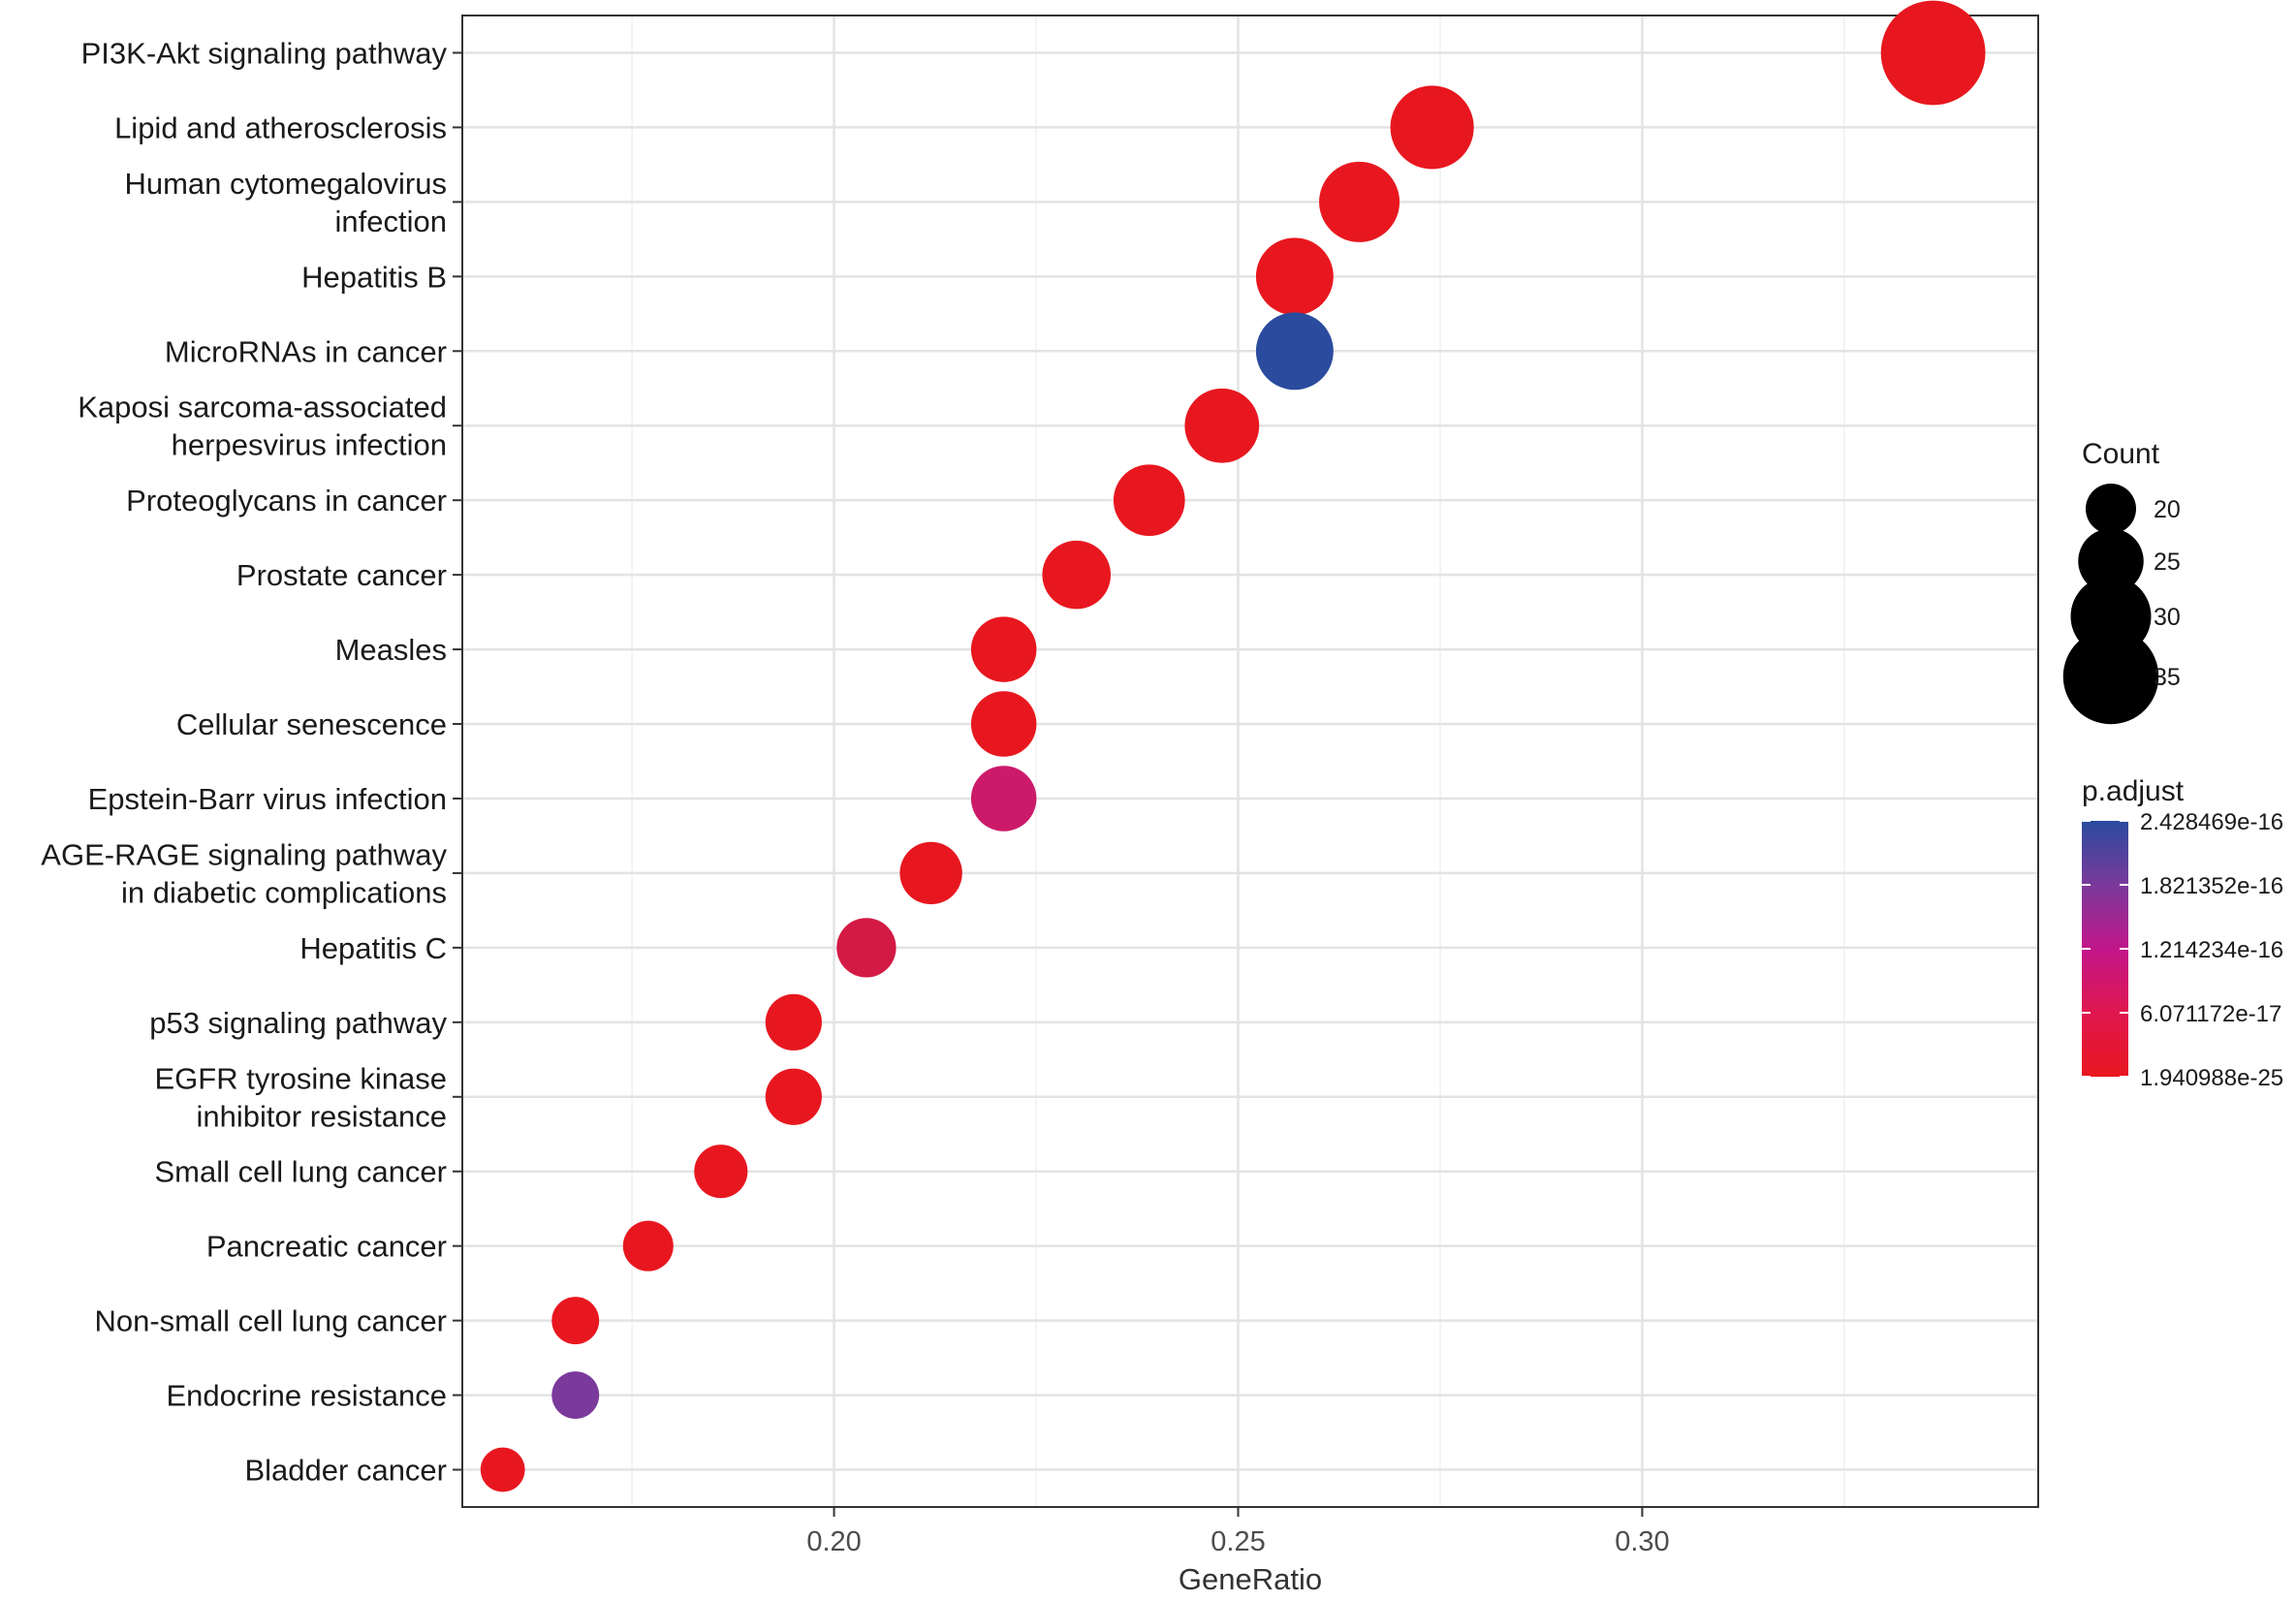 This screenshot has height=1601, width=2296. Describe the element at coordinates (834, 1541) in the screenshot. I see `x-tick-label: 0.20` at that location.